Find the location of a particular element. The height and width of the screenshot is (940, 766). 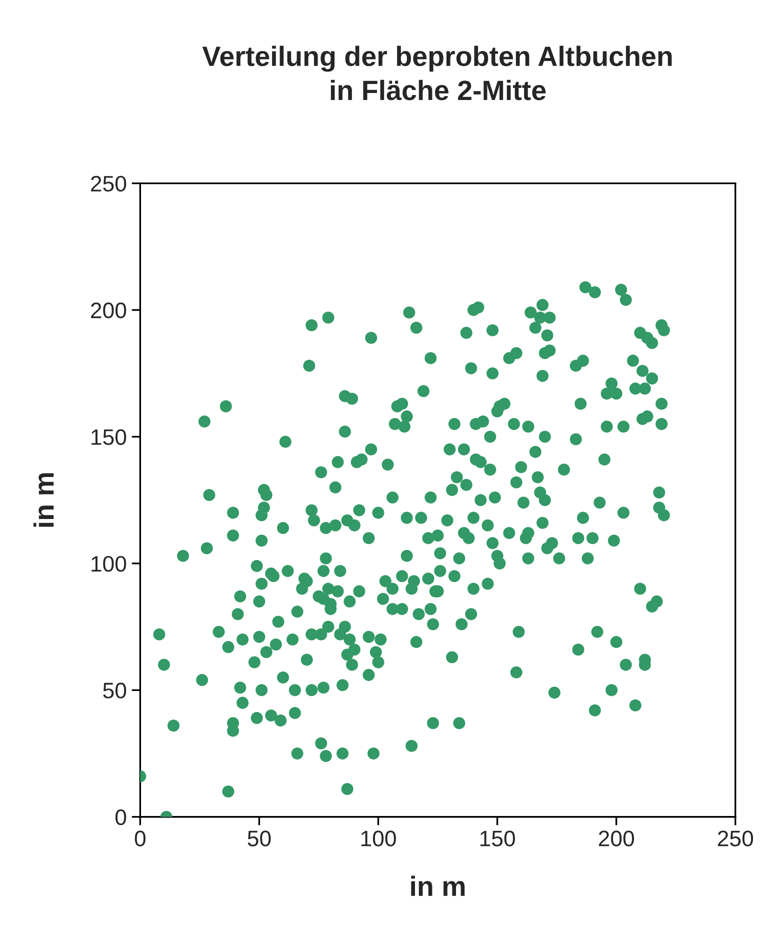

x-tick-label: 0 is located at coordinates (140, 838).